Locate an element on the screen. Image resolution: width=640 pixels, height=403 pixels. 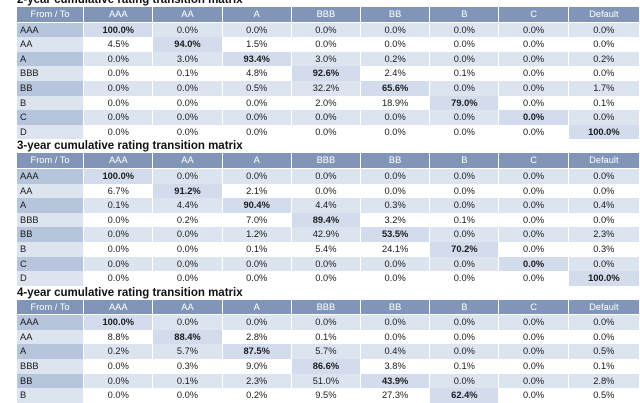
matrix-cell: 1.5% is located at coordinates (256, 44).